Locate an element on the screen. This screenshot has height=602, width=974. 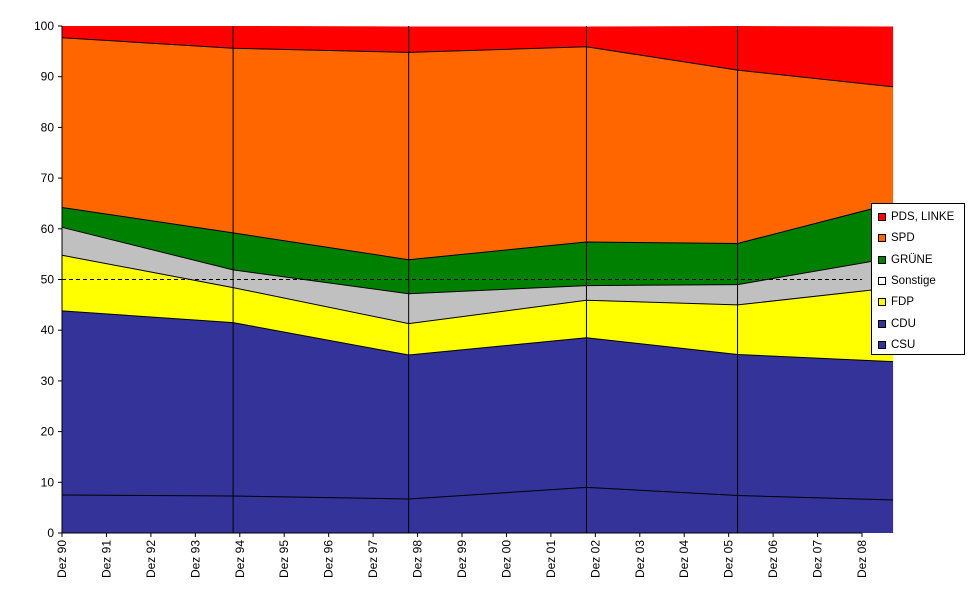
area-csu is located at coordinates (478, 510).